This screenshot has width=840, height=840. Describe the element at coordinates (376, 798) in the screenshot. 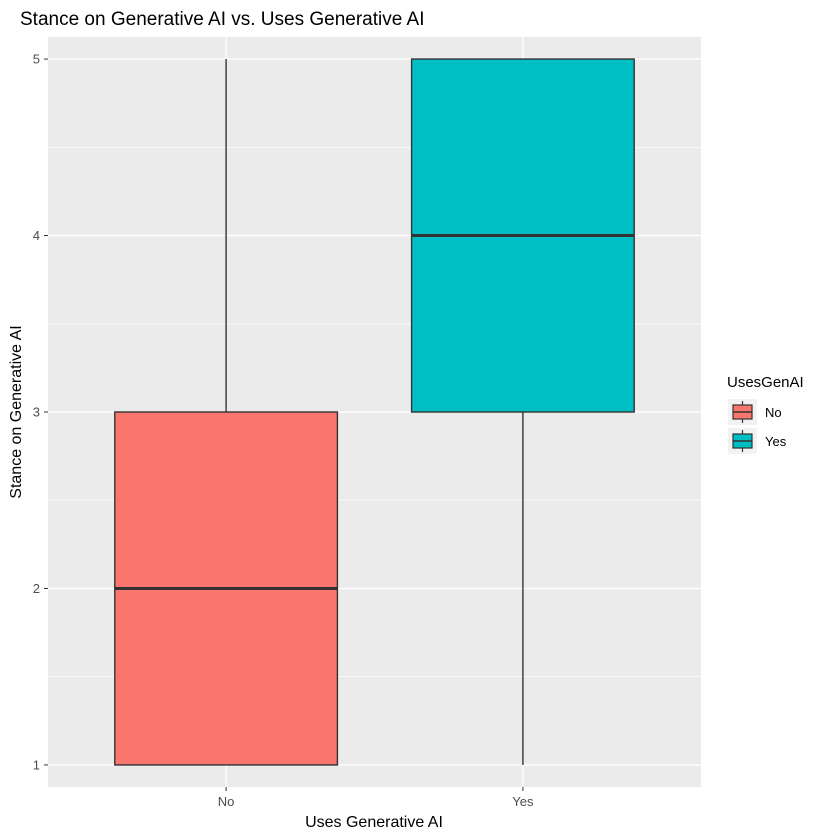

I see `x-axis: No Yes` at that location.